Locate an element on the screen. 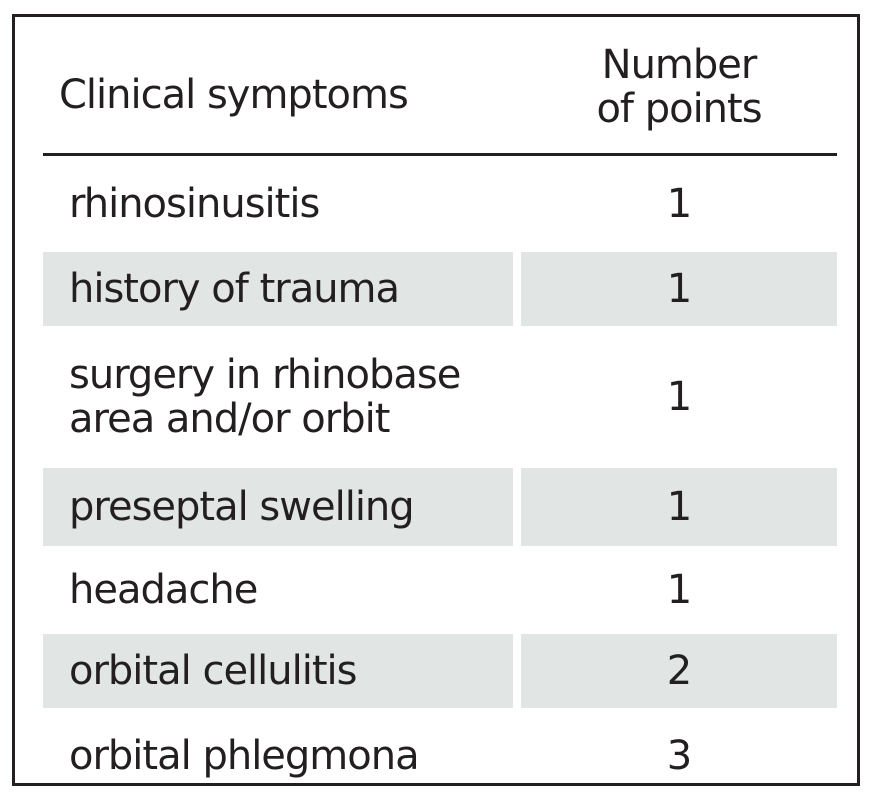 The image size is (872, 800). header-clinical-symptoms: Clinical symptoms is located at coordinates (234, 95).